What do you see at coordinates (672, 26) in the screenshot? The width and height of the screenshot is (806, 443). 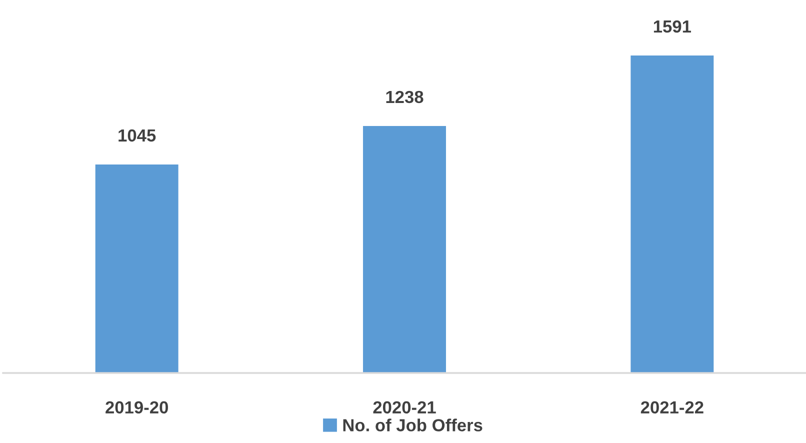 I see `data-label: 1591` at bounding box center [672, 26].